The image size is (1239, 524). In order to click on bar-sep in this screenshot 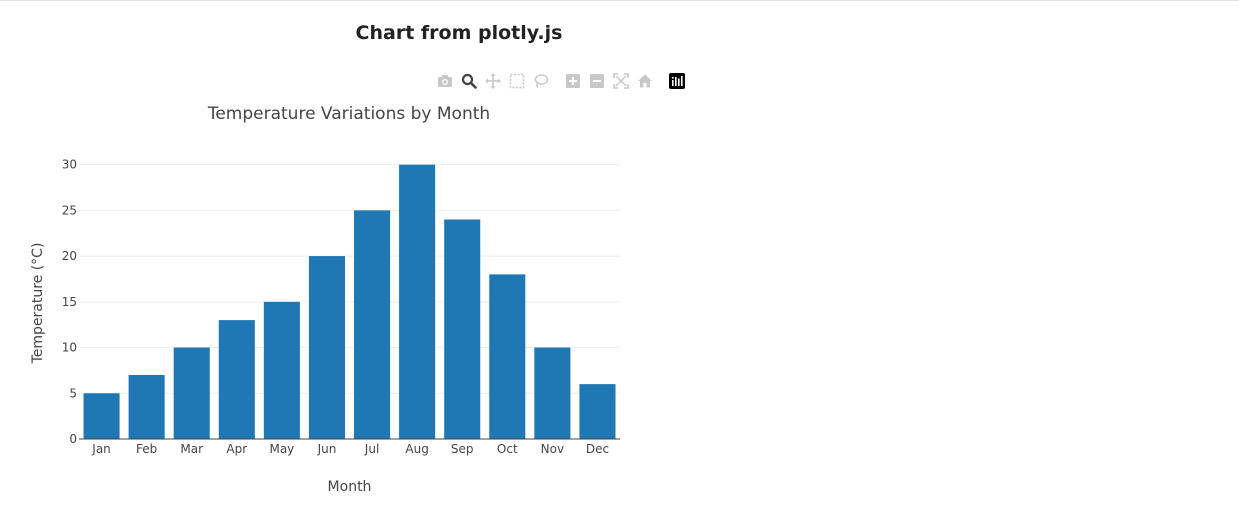, I will do `click(462, 329)`.